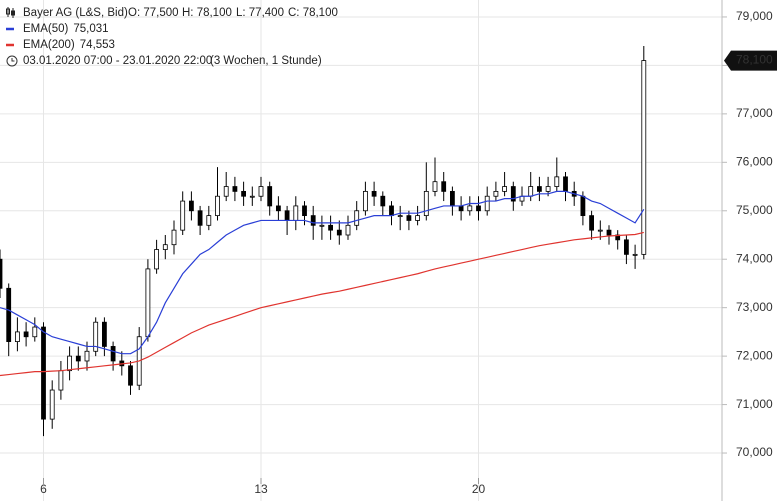 The height and width of the screenshot is (501, 780). Describe the element at coordinates (46, 29) in the screenshot. I see `legend-label: EMA(50)` at that location.